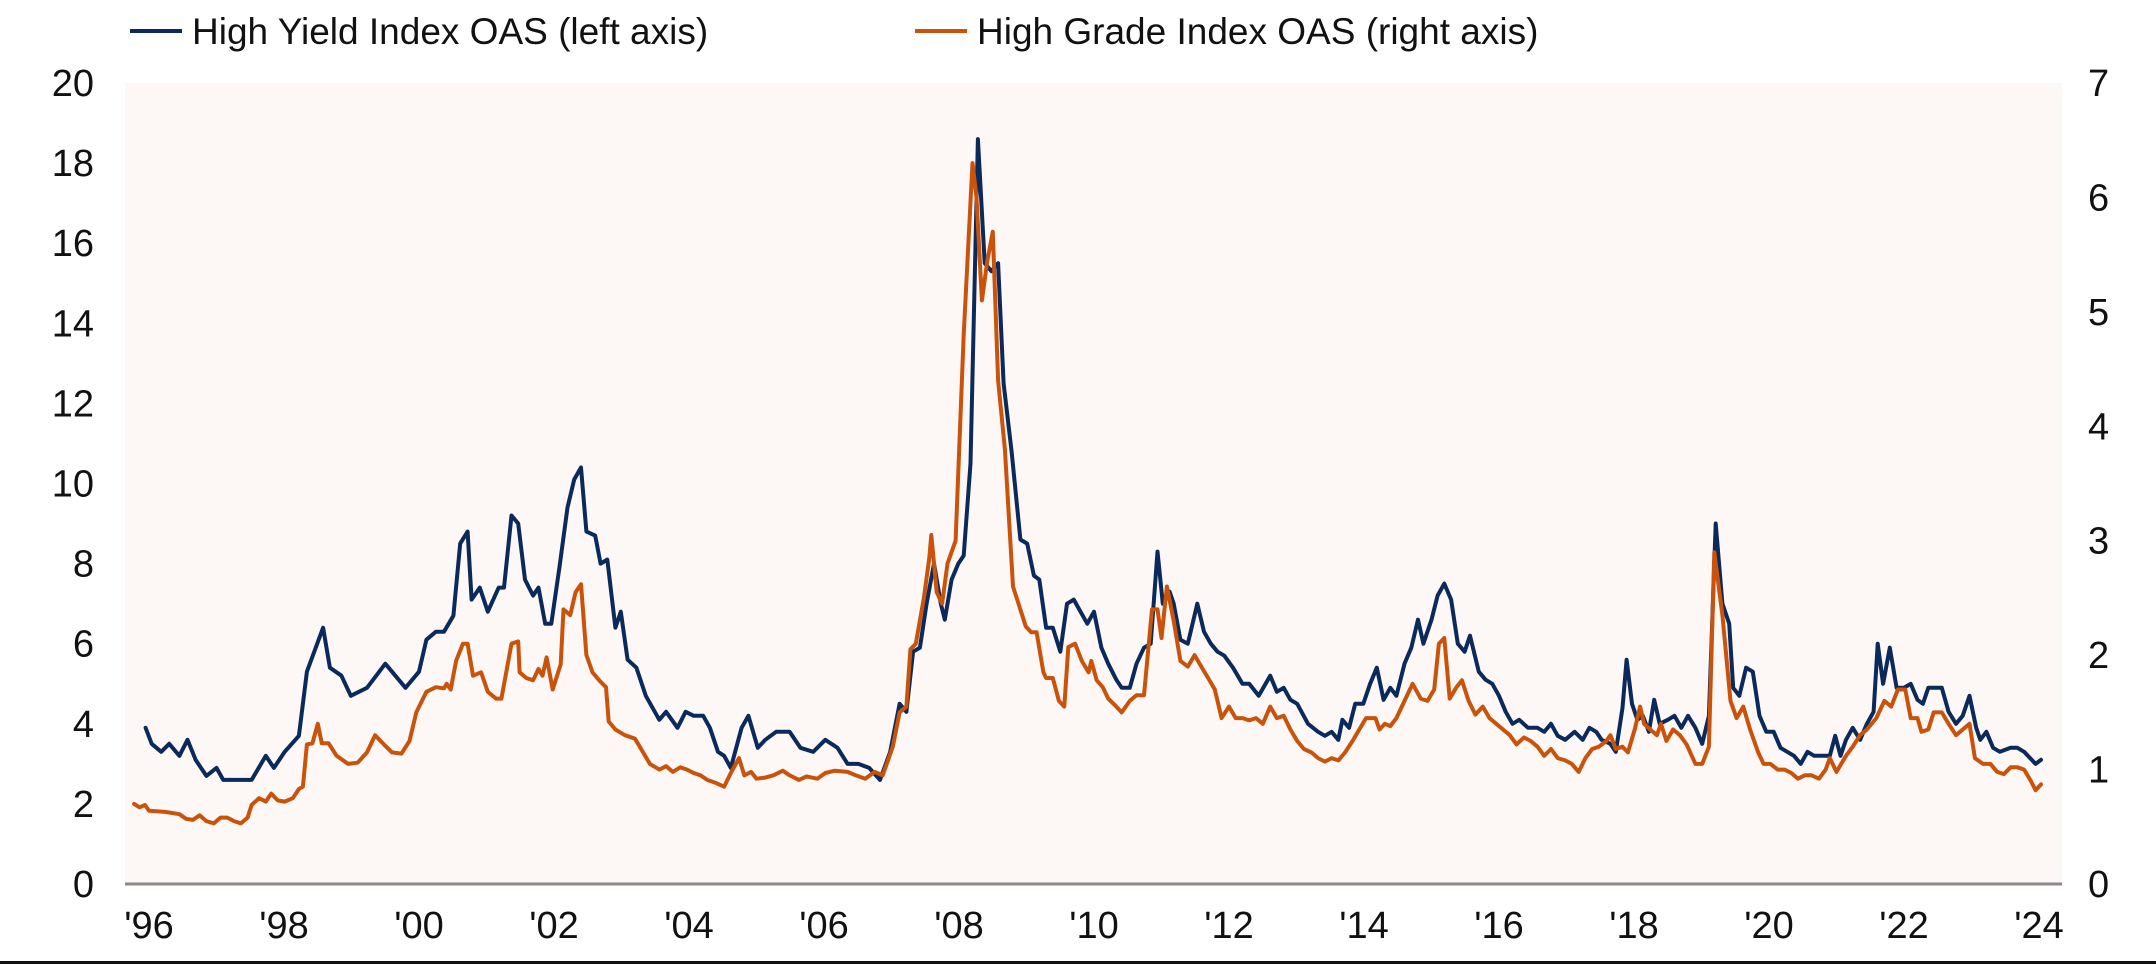  I want to click on right-axis-tick-label: 4, so click(2098, 427).